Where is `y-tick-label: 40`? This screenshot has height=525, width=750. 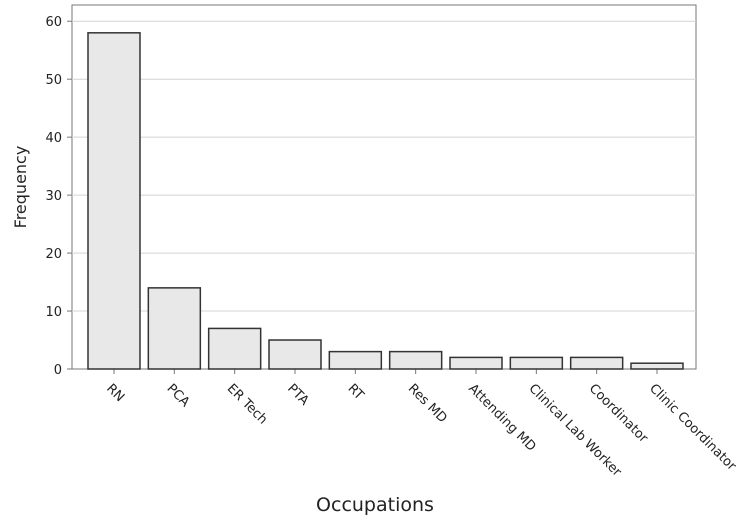 y-tick-label: 40 is located at coordinates (53, 138).